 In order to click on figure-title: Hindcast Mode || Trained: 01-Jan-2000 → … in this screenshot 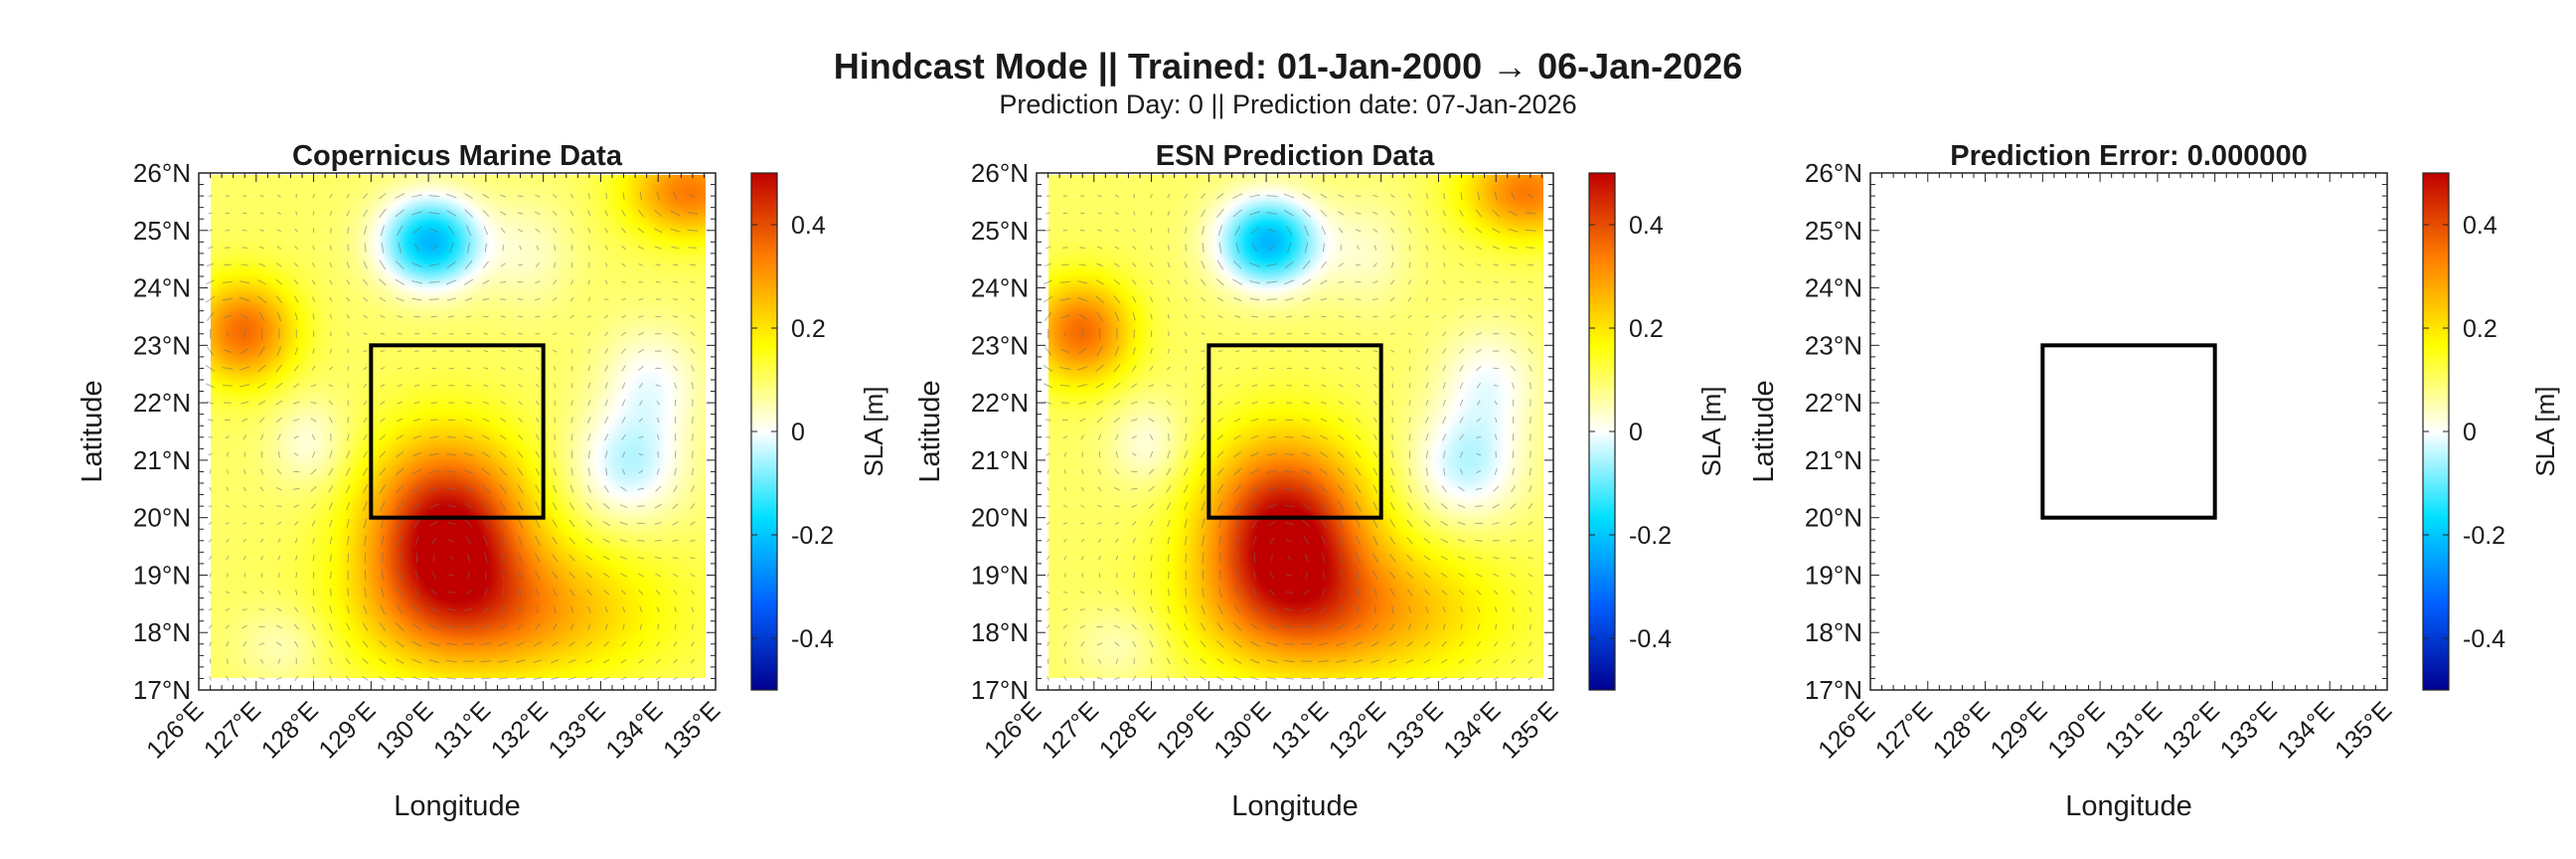, I will do `click(1288, 66)`.